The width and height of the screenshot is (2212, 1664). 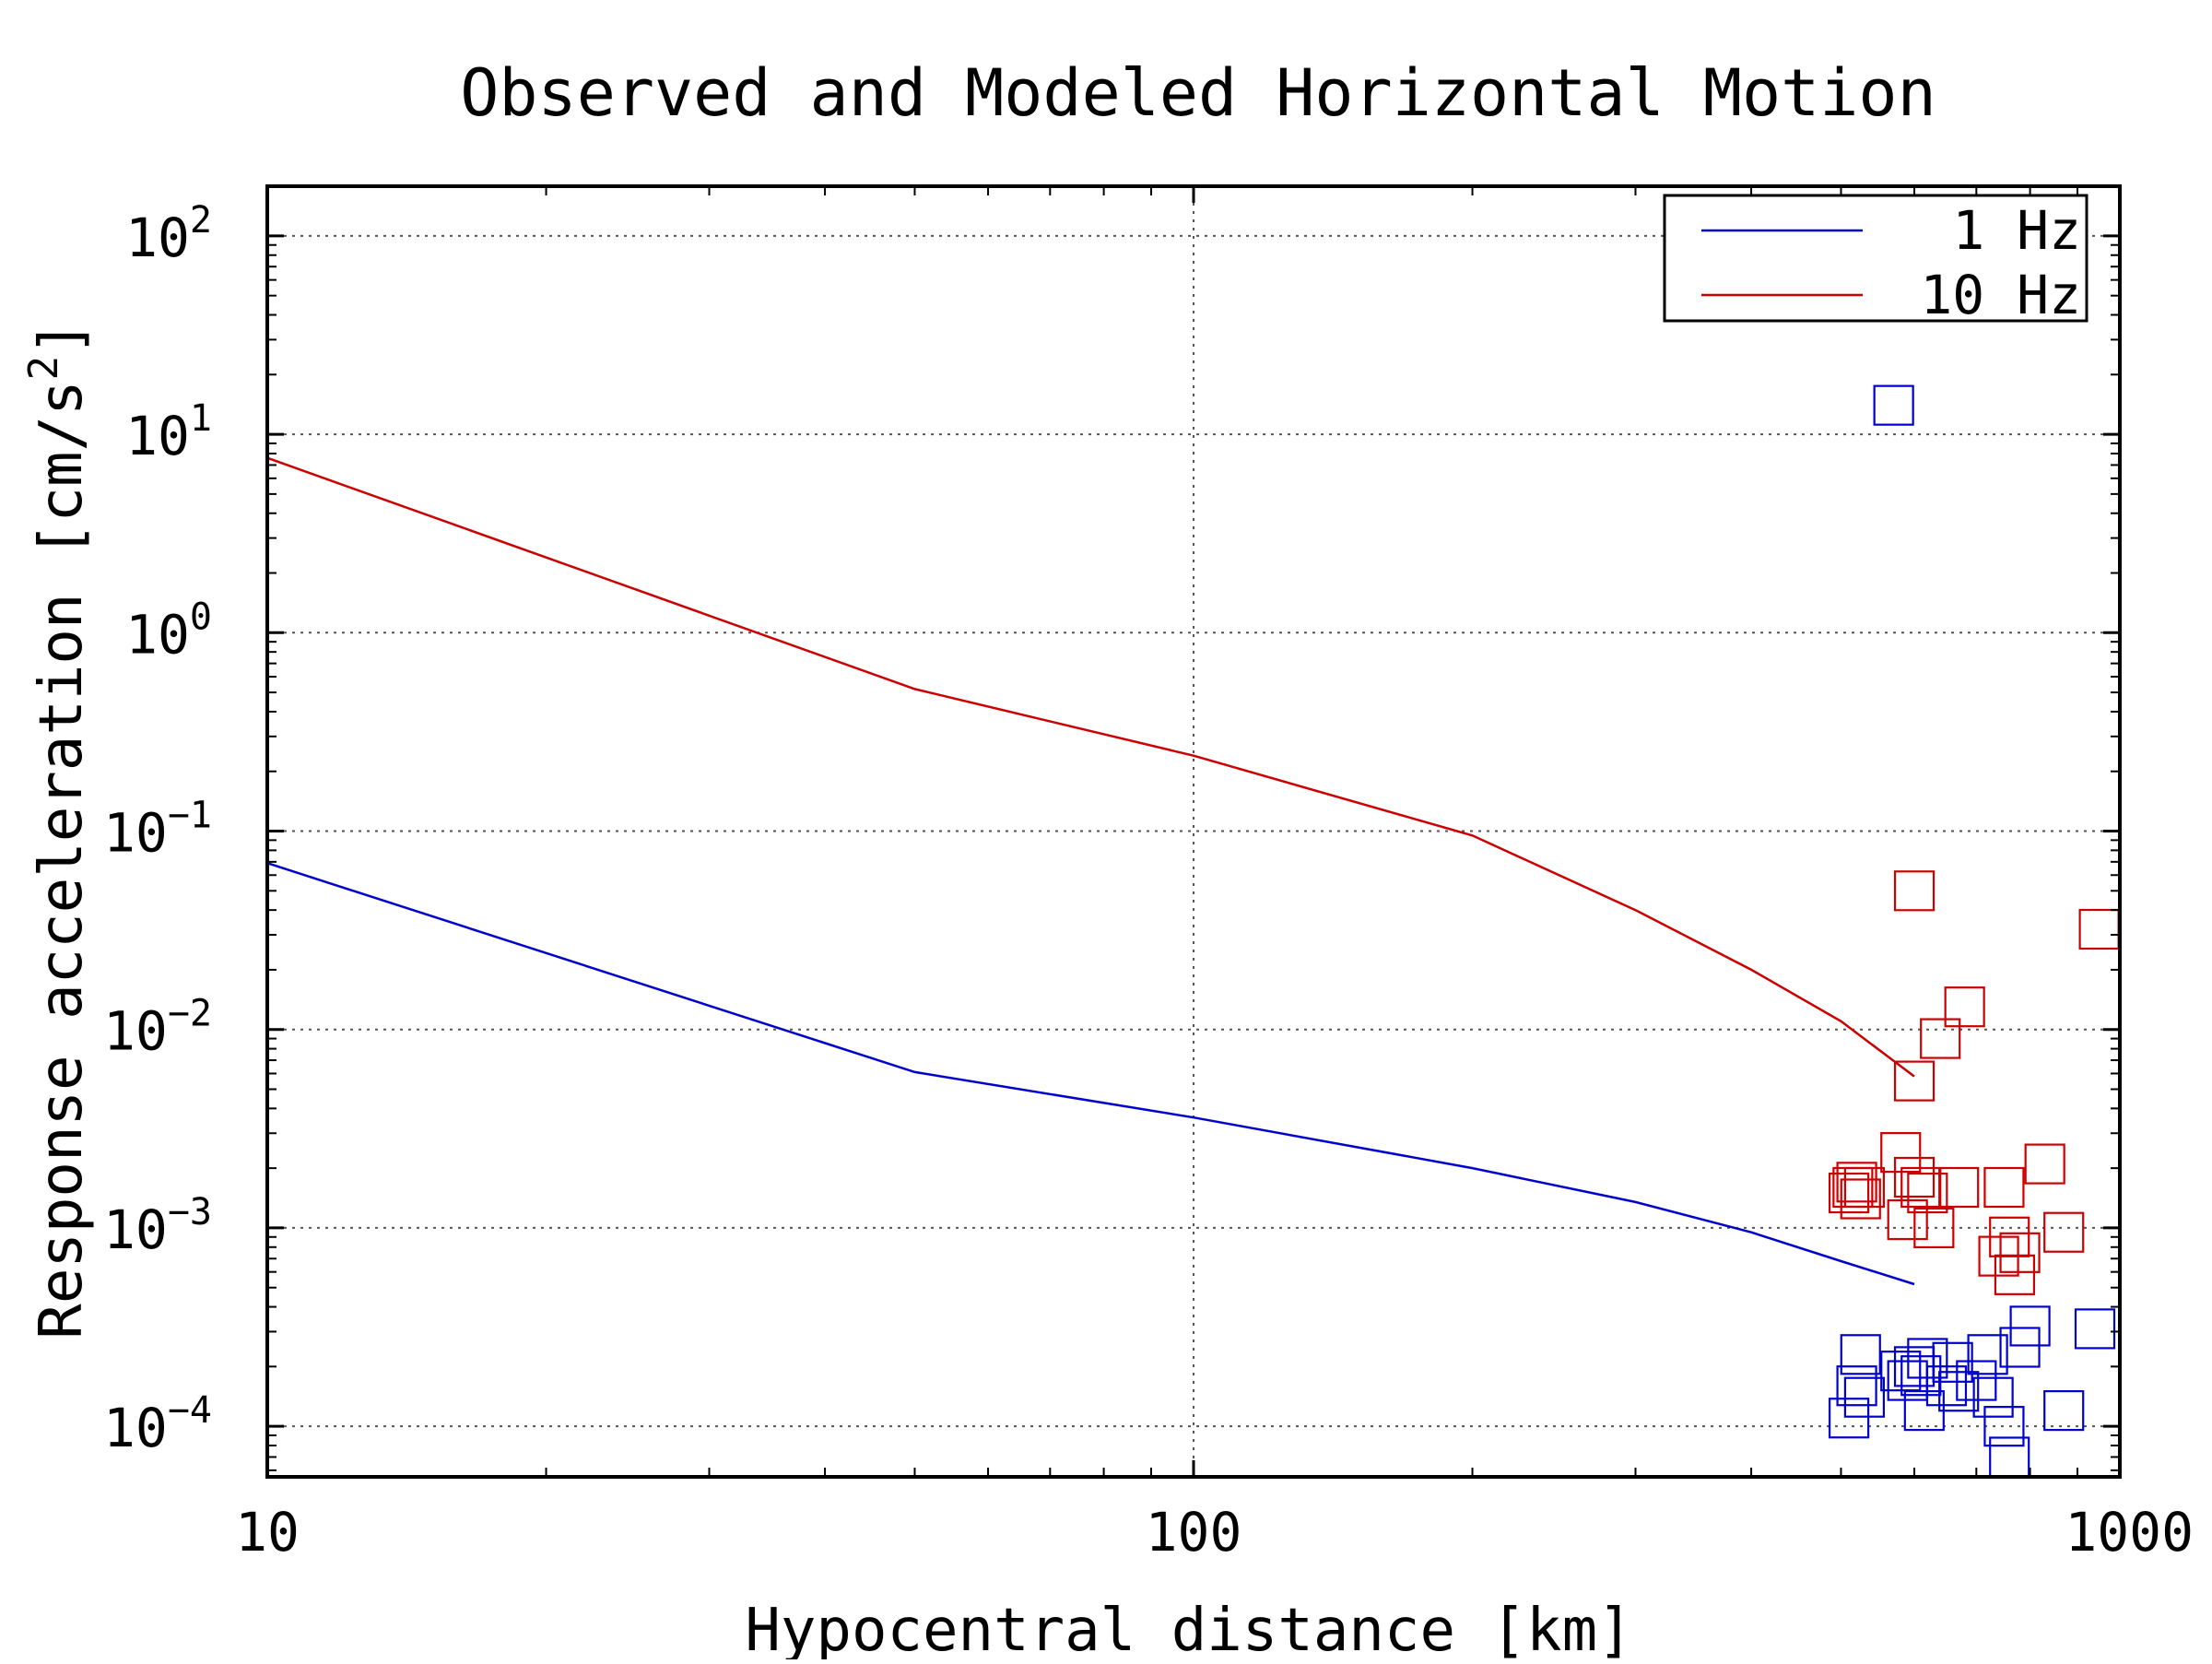 What do you see at coordinates (2016, 230) in the screenshot?
I see `legend-label: 1 Hz` at bounding box center [2016, 230].